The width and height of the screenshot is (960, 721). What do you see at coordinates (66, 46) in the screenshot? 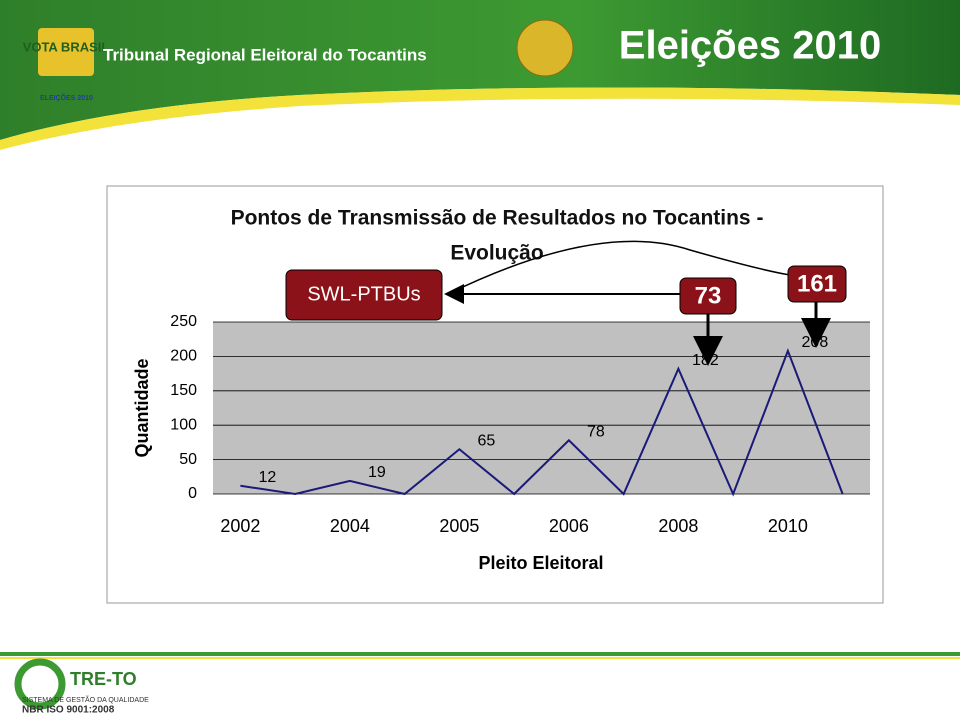
I see `logo-text: VOTA BRASIL` at bounding box center [66, 46].